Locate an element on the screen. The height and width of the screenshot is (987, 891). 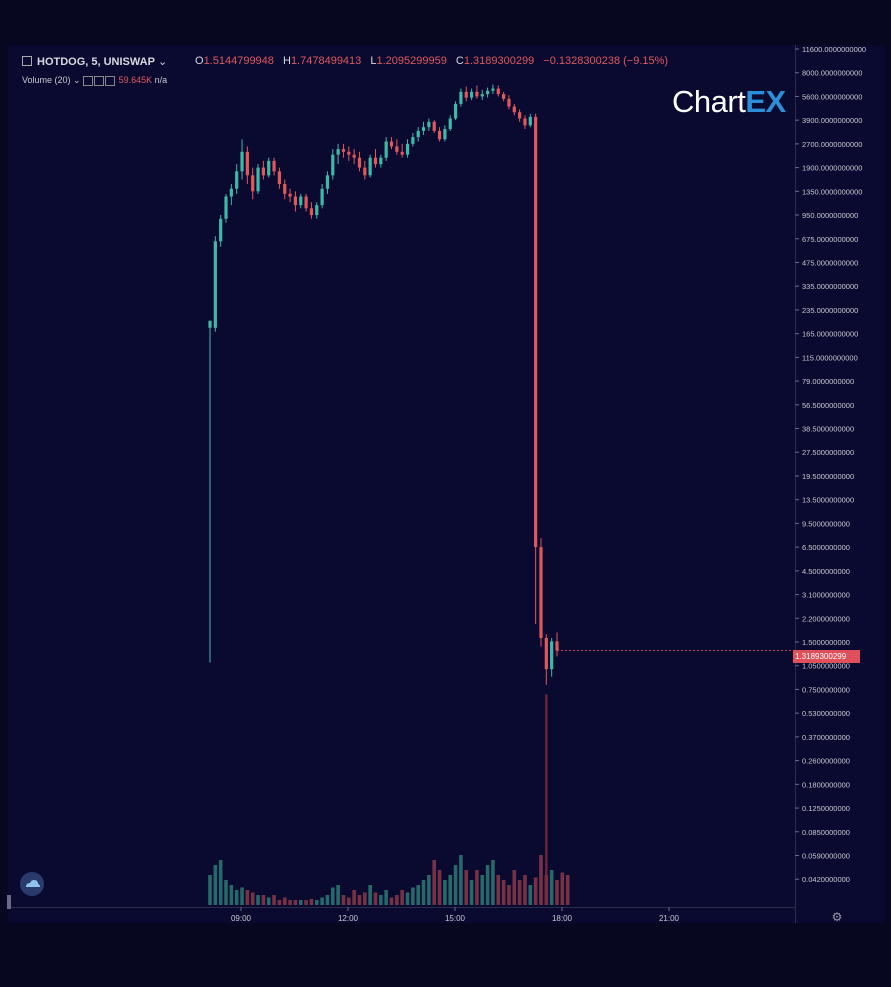
y-tick-label: 0.2600000000 is located at coordinates (826, 761).